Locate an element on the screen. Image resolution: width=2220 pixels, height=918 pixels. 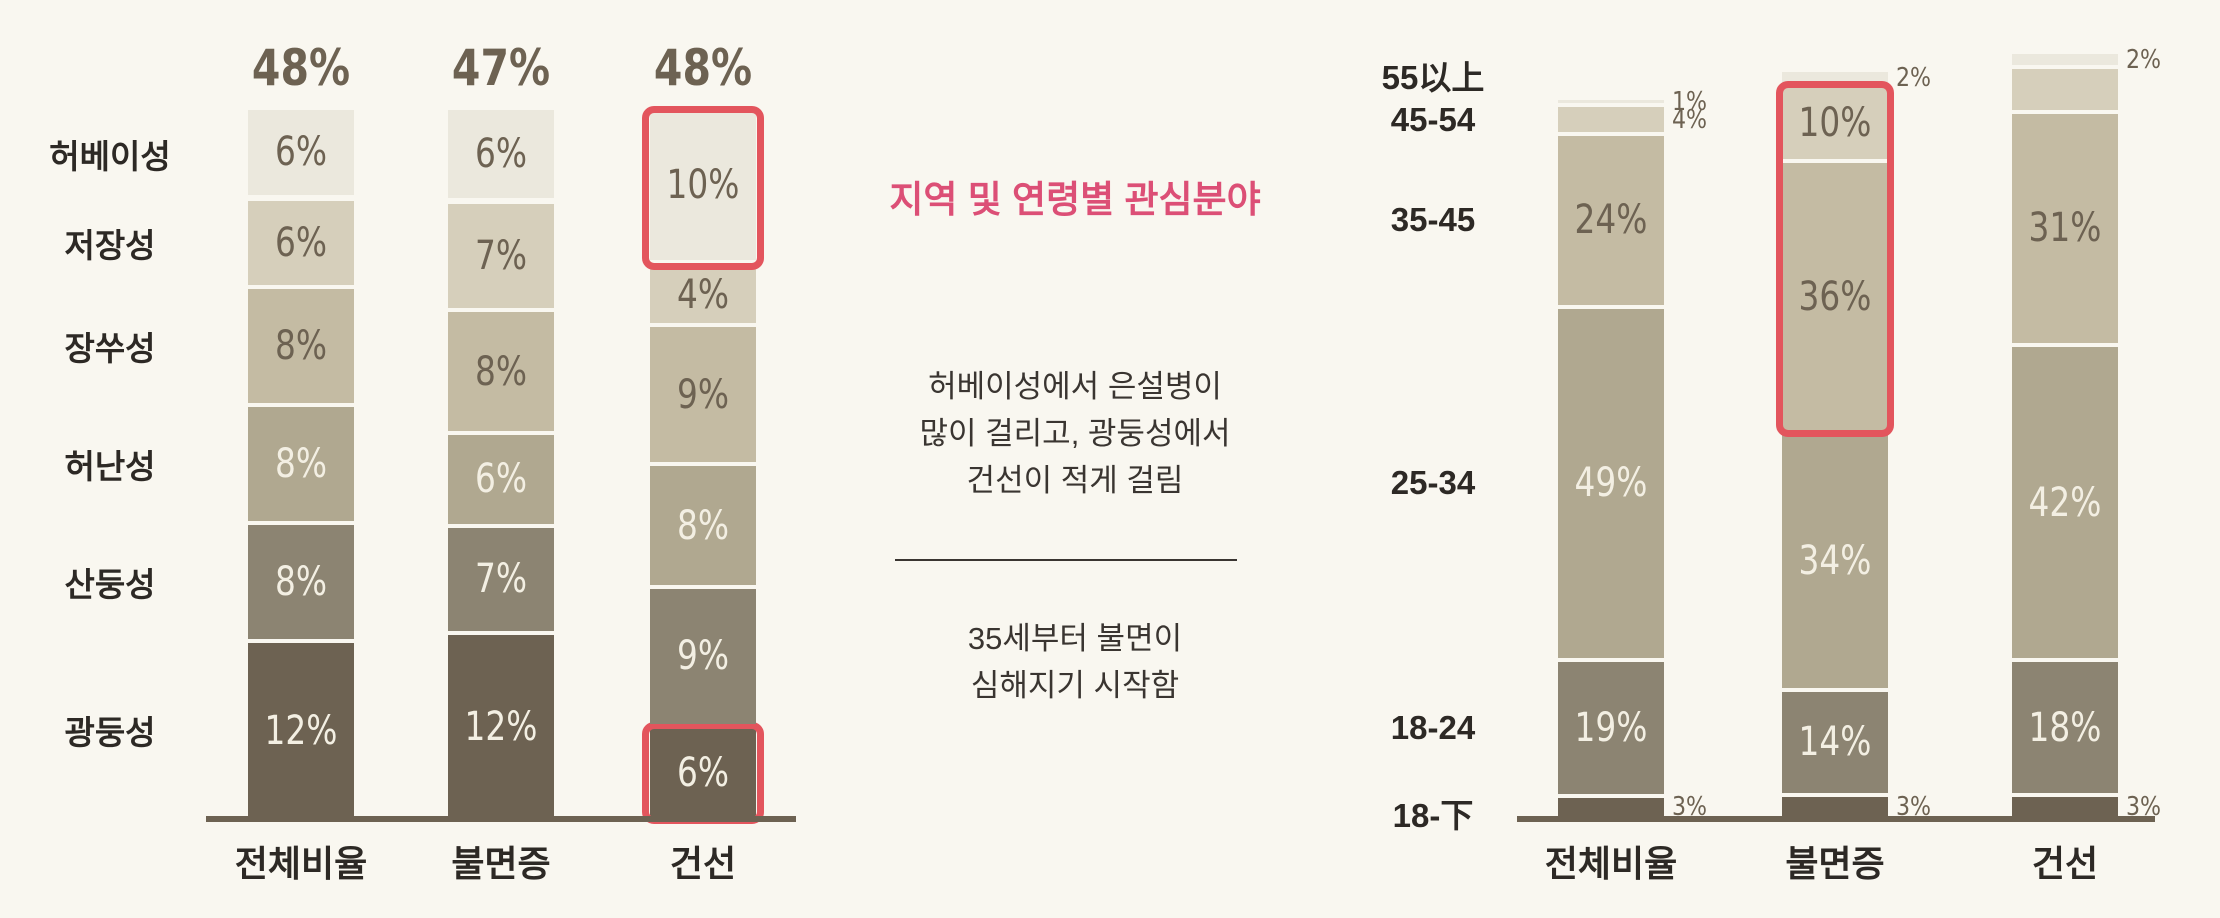
legend-label-1: 18-24 is located at coordinates (1433, 727).